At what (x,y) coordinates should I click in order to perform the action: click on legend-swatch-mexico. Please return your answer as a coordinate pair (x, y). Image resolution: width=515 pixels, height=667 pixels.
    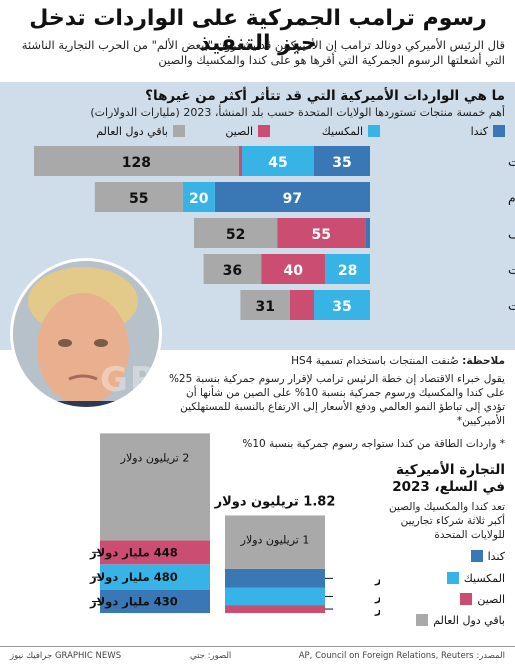
    Looking at the image, I should click on (374, 131).